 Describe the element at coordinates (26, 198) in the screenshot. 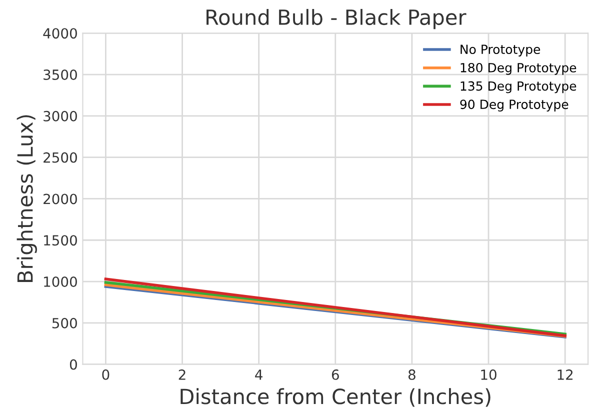

I see `y-axis-title: Brightness (Lux)` at that location.